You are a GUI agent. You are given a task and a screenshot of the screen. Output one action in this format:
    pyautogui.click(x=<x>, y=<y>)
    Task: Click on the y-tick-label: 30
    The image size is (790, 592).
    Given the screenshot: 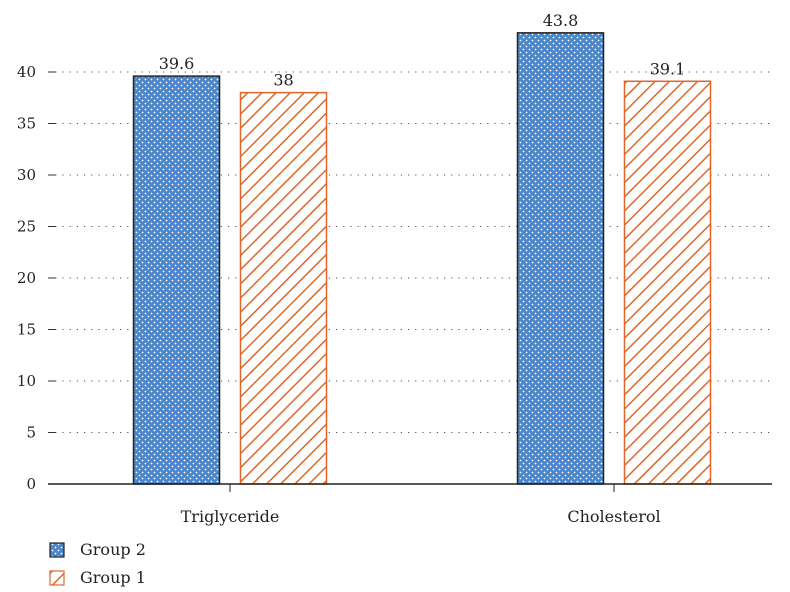 What is the action you would take?
    pyautogui.click(x=26, y=175)
    